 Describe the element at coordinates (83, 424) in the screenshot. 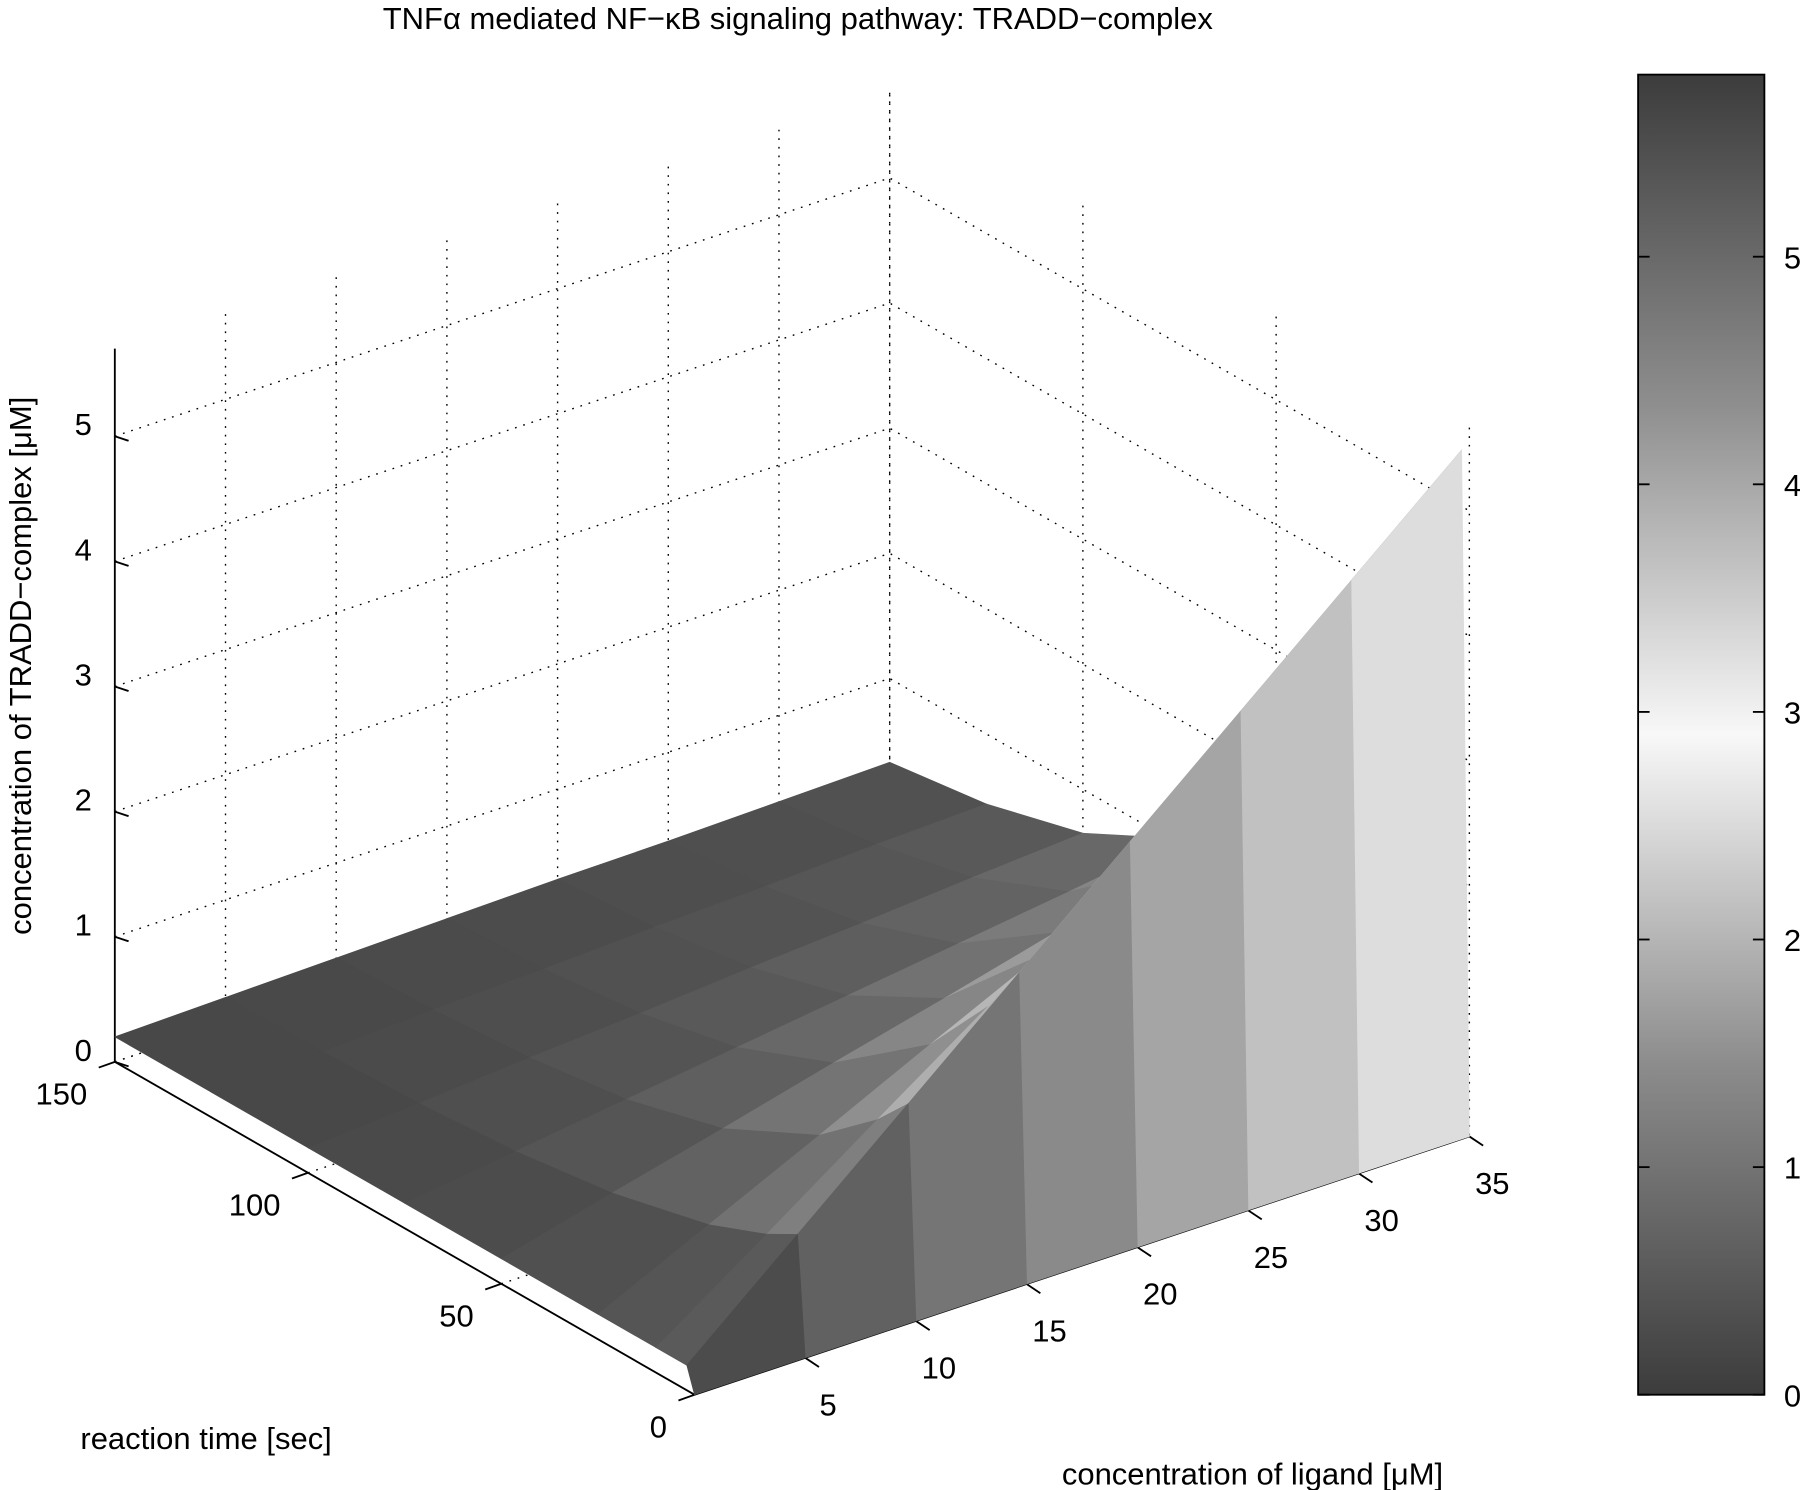

I see `z-tick-label: 5` at that location.